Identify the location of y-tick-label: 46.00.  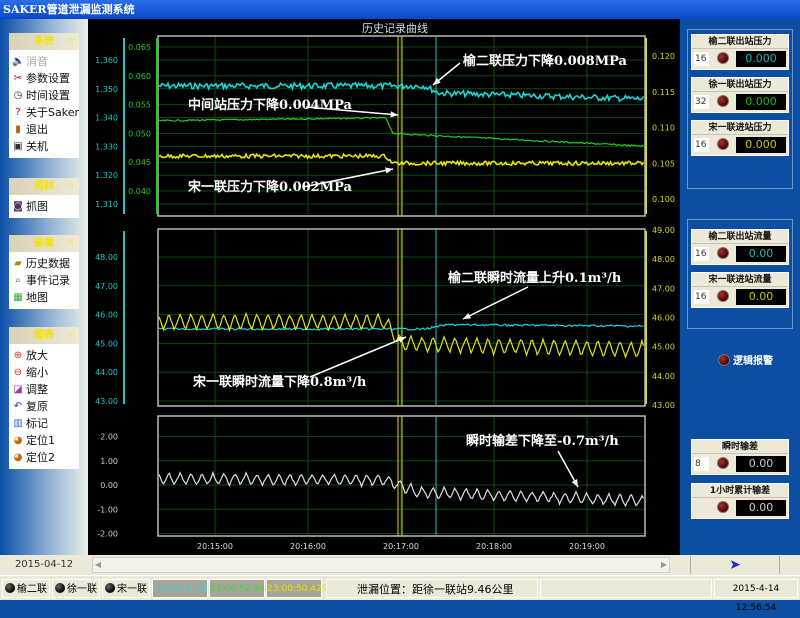
(106, 315).